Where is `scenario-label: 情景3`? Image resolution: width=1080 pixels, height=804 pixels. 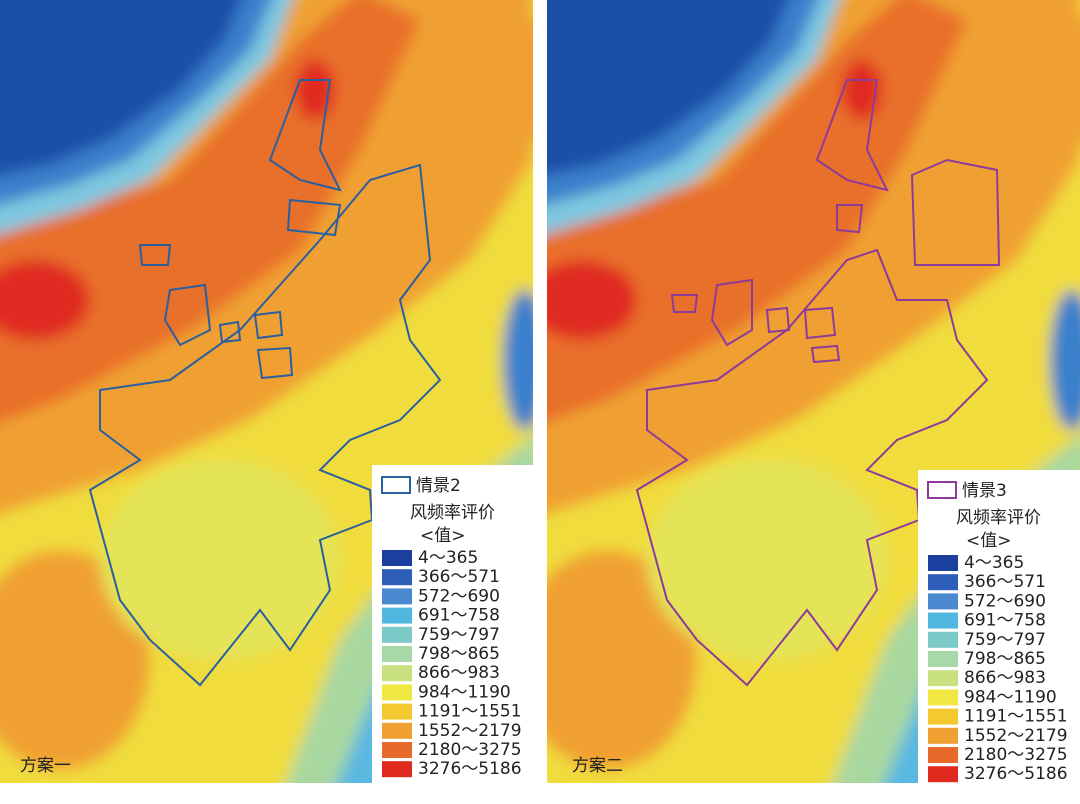 scenario-label: 情景3 is located at coordinates (984, 491).